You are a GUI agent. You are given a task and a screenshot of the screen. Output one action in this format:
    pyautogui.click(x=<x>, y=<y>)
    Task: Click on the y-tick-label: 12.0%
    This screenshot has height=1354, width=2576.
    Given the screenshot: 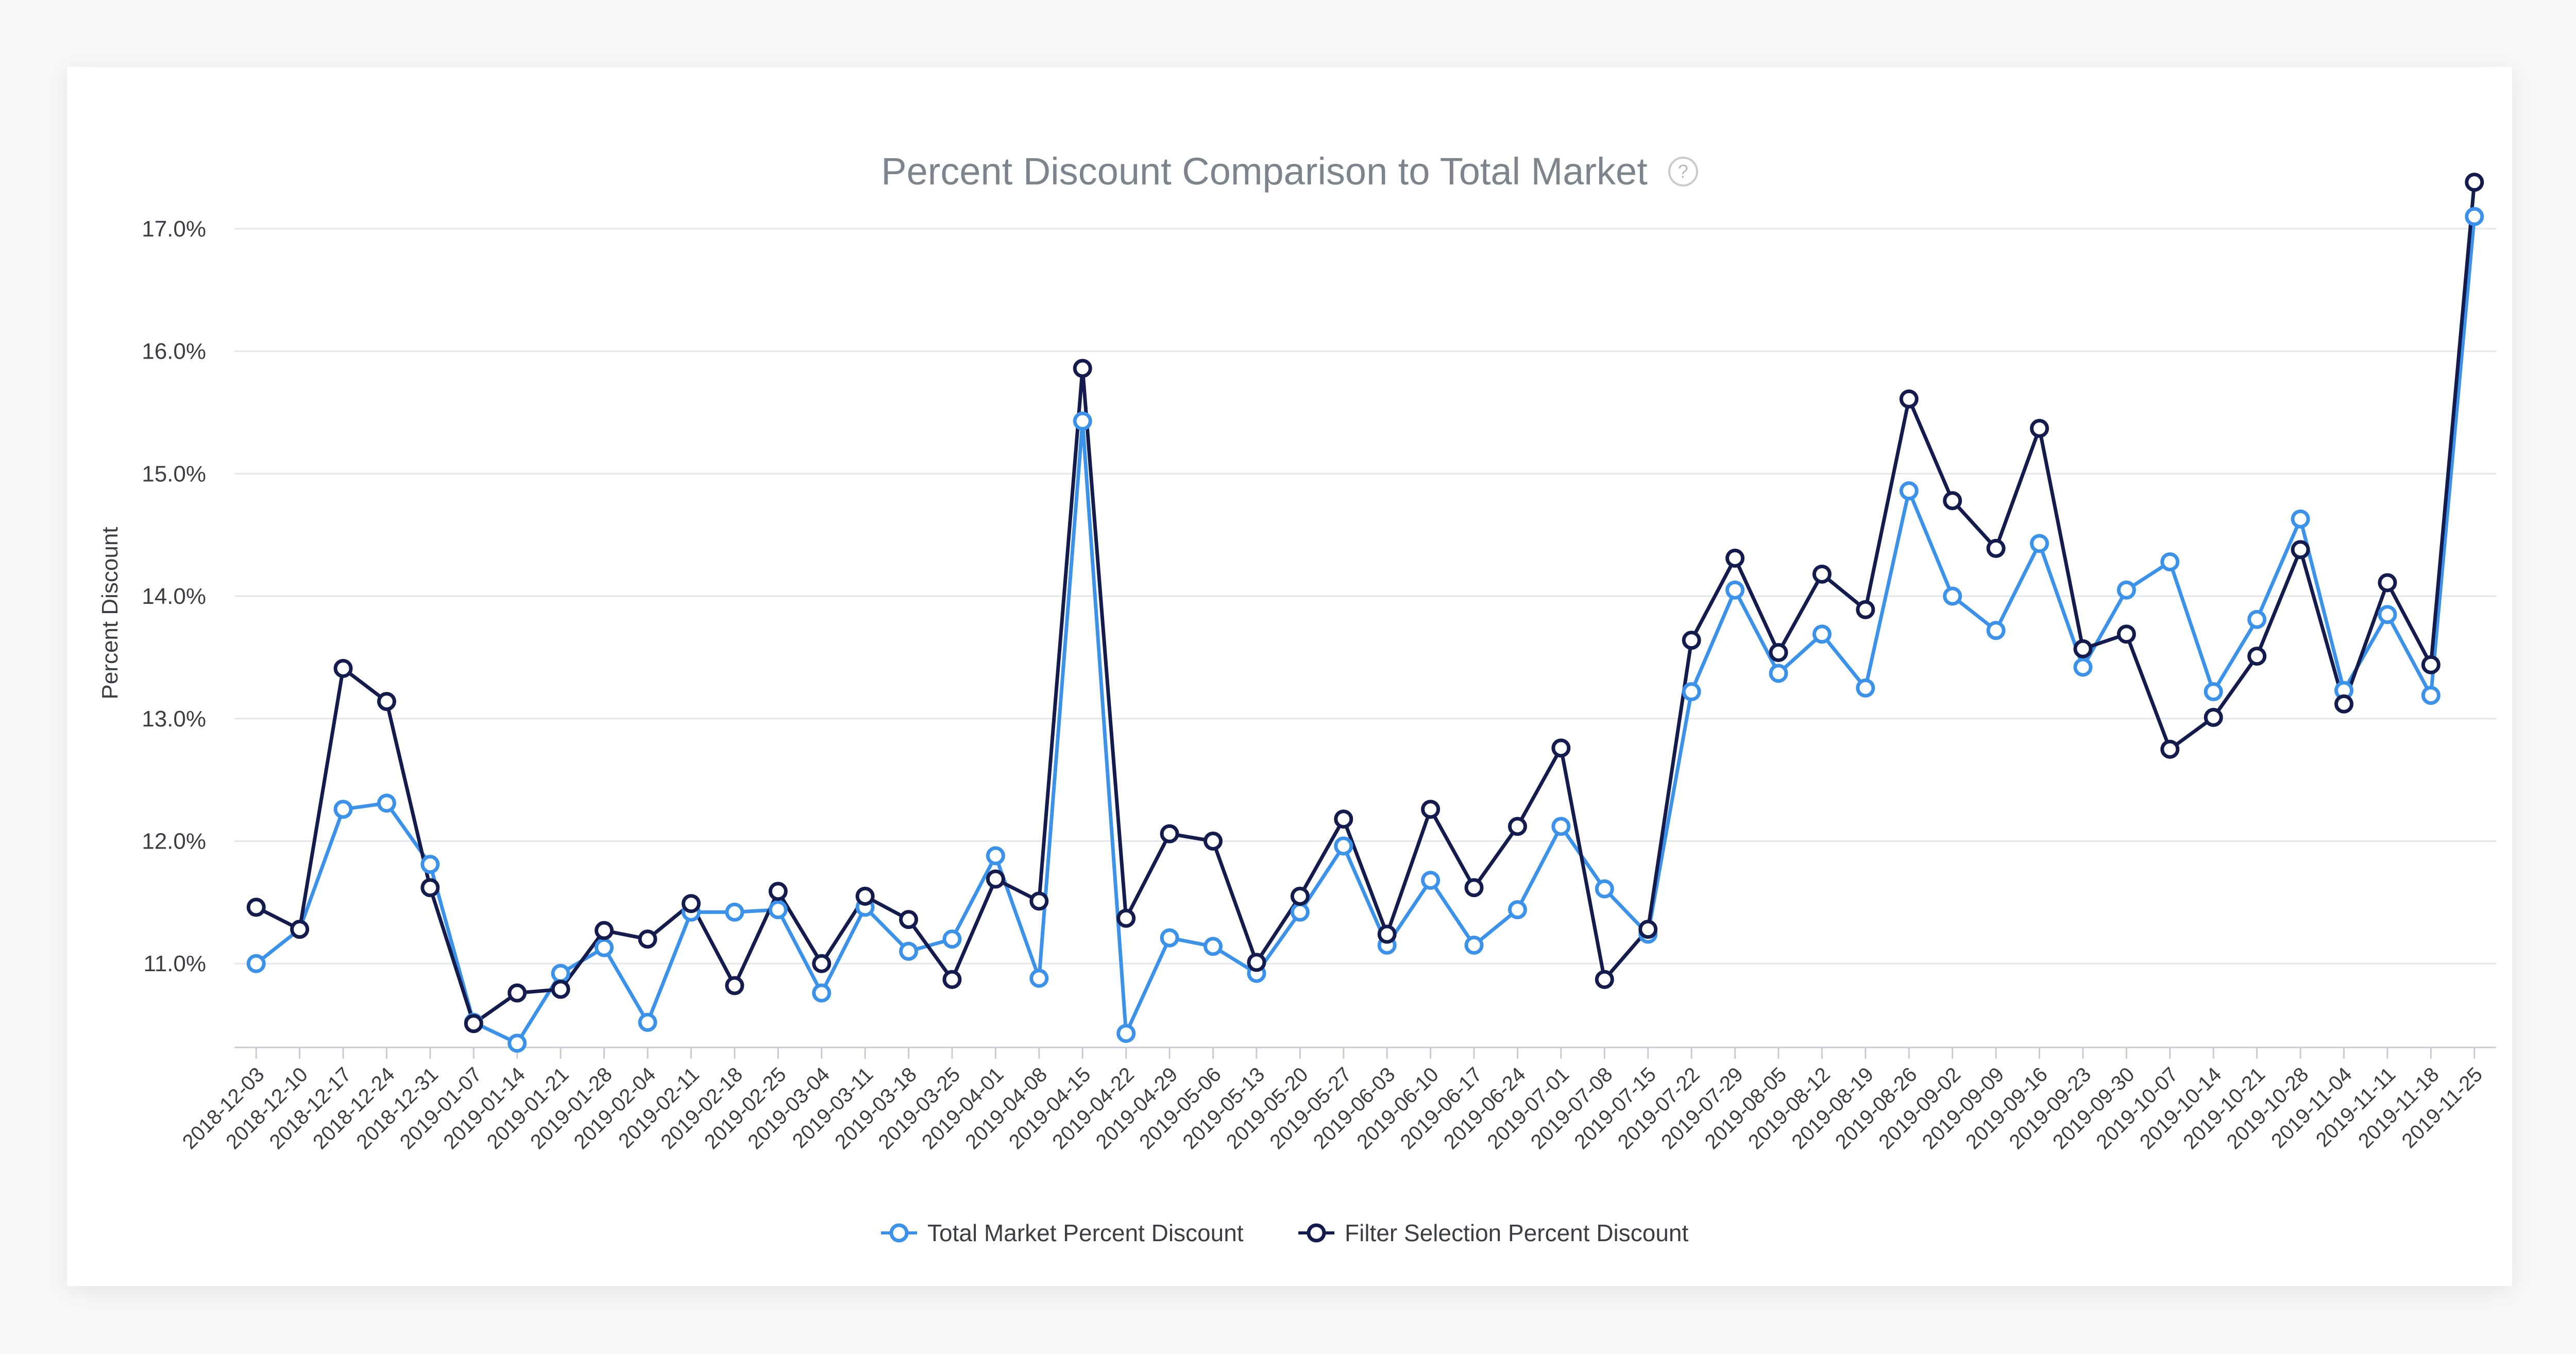 What is the action you would take?
    pyautogui.click(x=174, y=841)
    